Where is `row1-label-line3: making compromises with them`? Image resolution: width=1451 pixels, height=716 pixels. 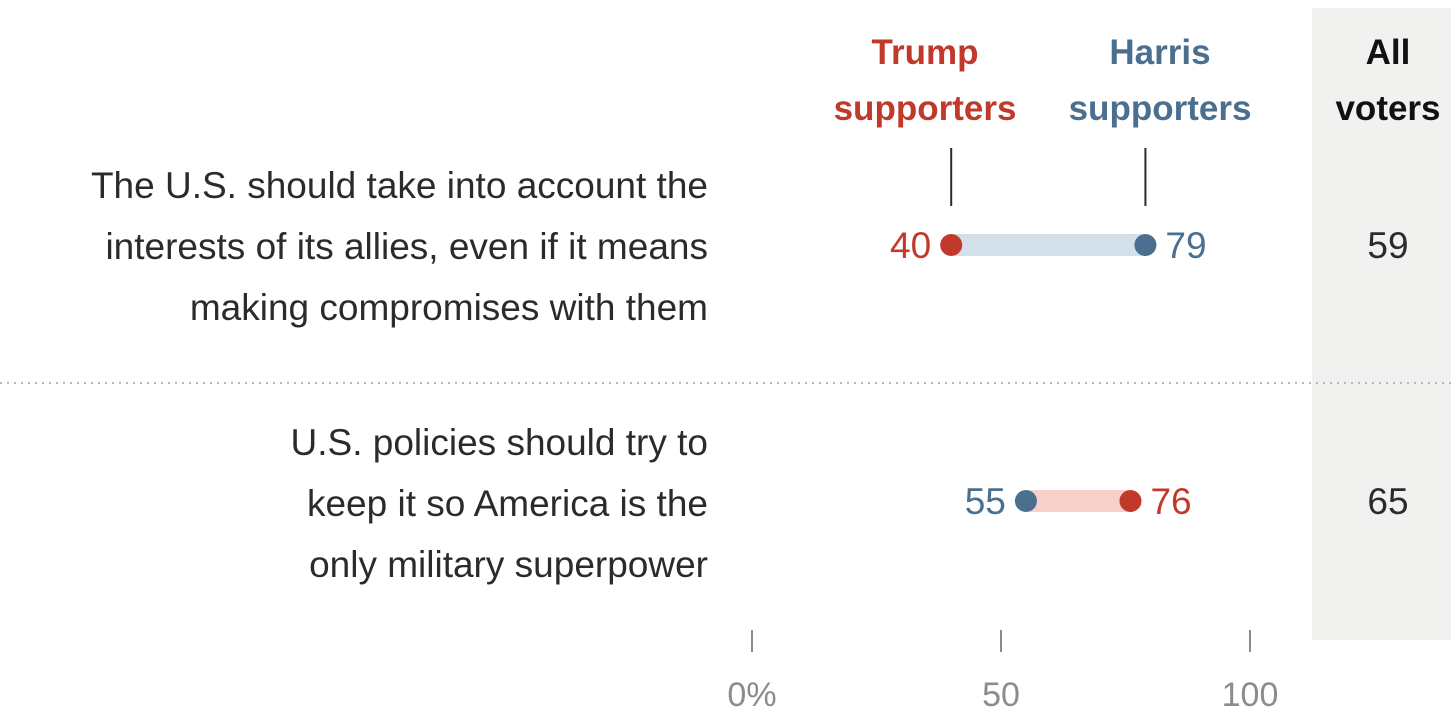 row1-label-line3: making compromises with them is located at coordinates (449, 307).